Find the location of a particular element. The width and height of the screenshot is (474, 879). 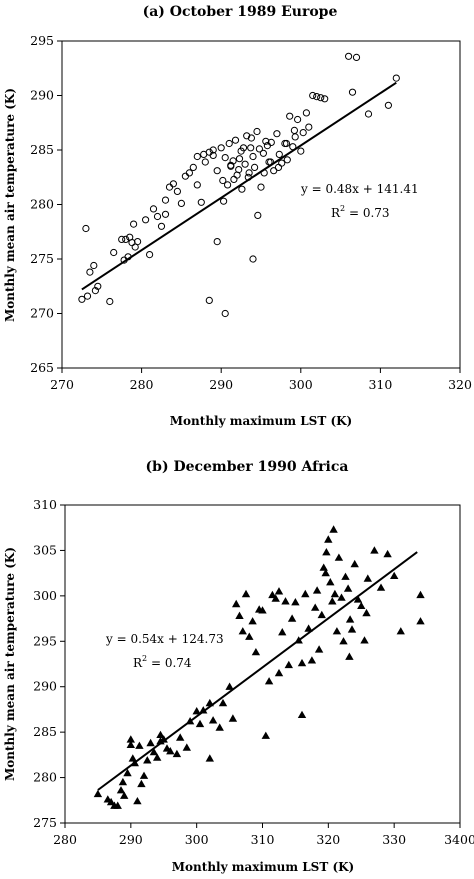

chart-b-y-tick-label: 285 is located at coordinates (45, 731).